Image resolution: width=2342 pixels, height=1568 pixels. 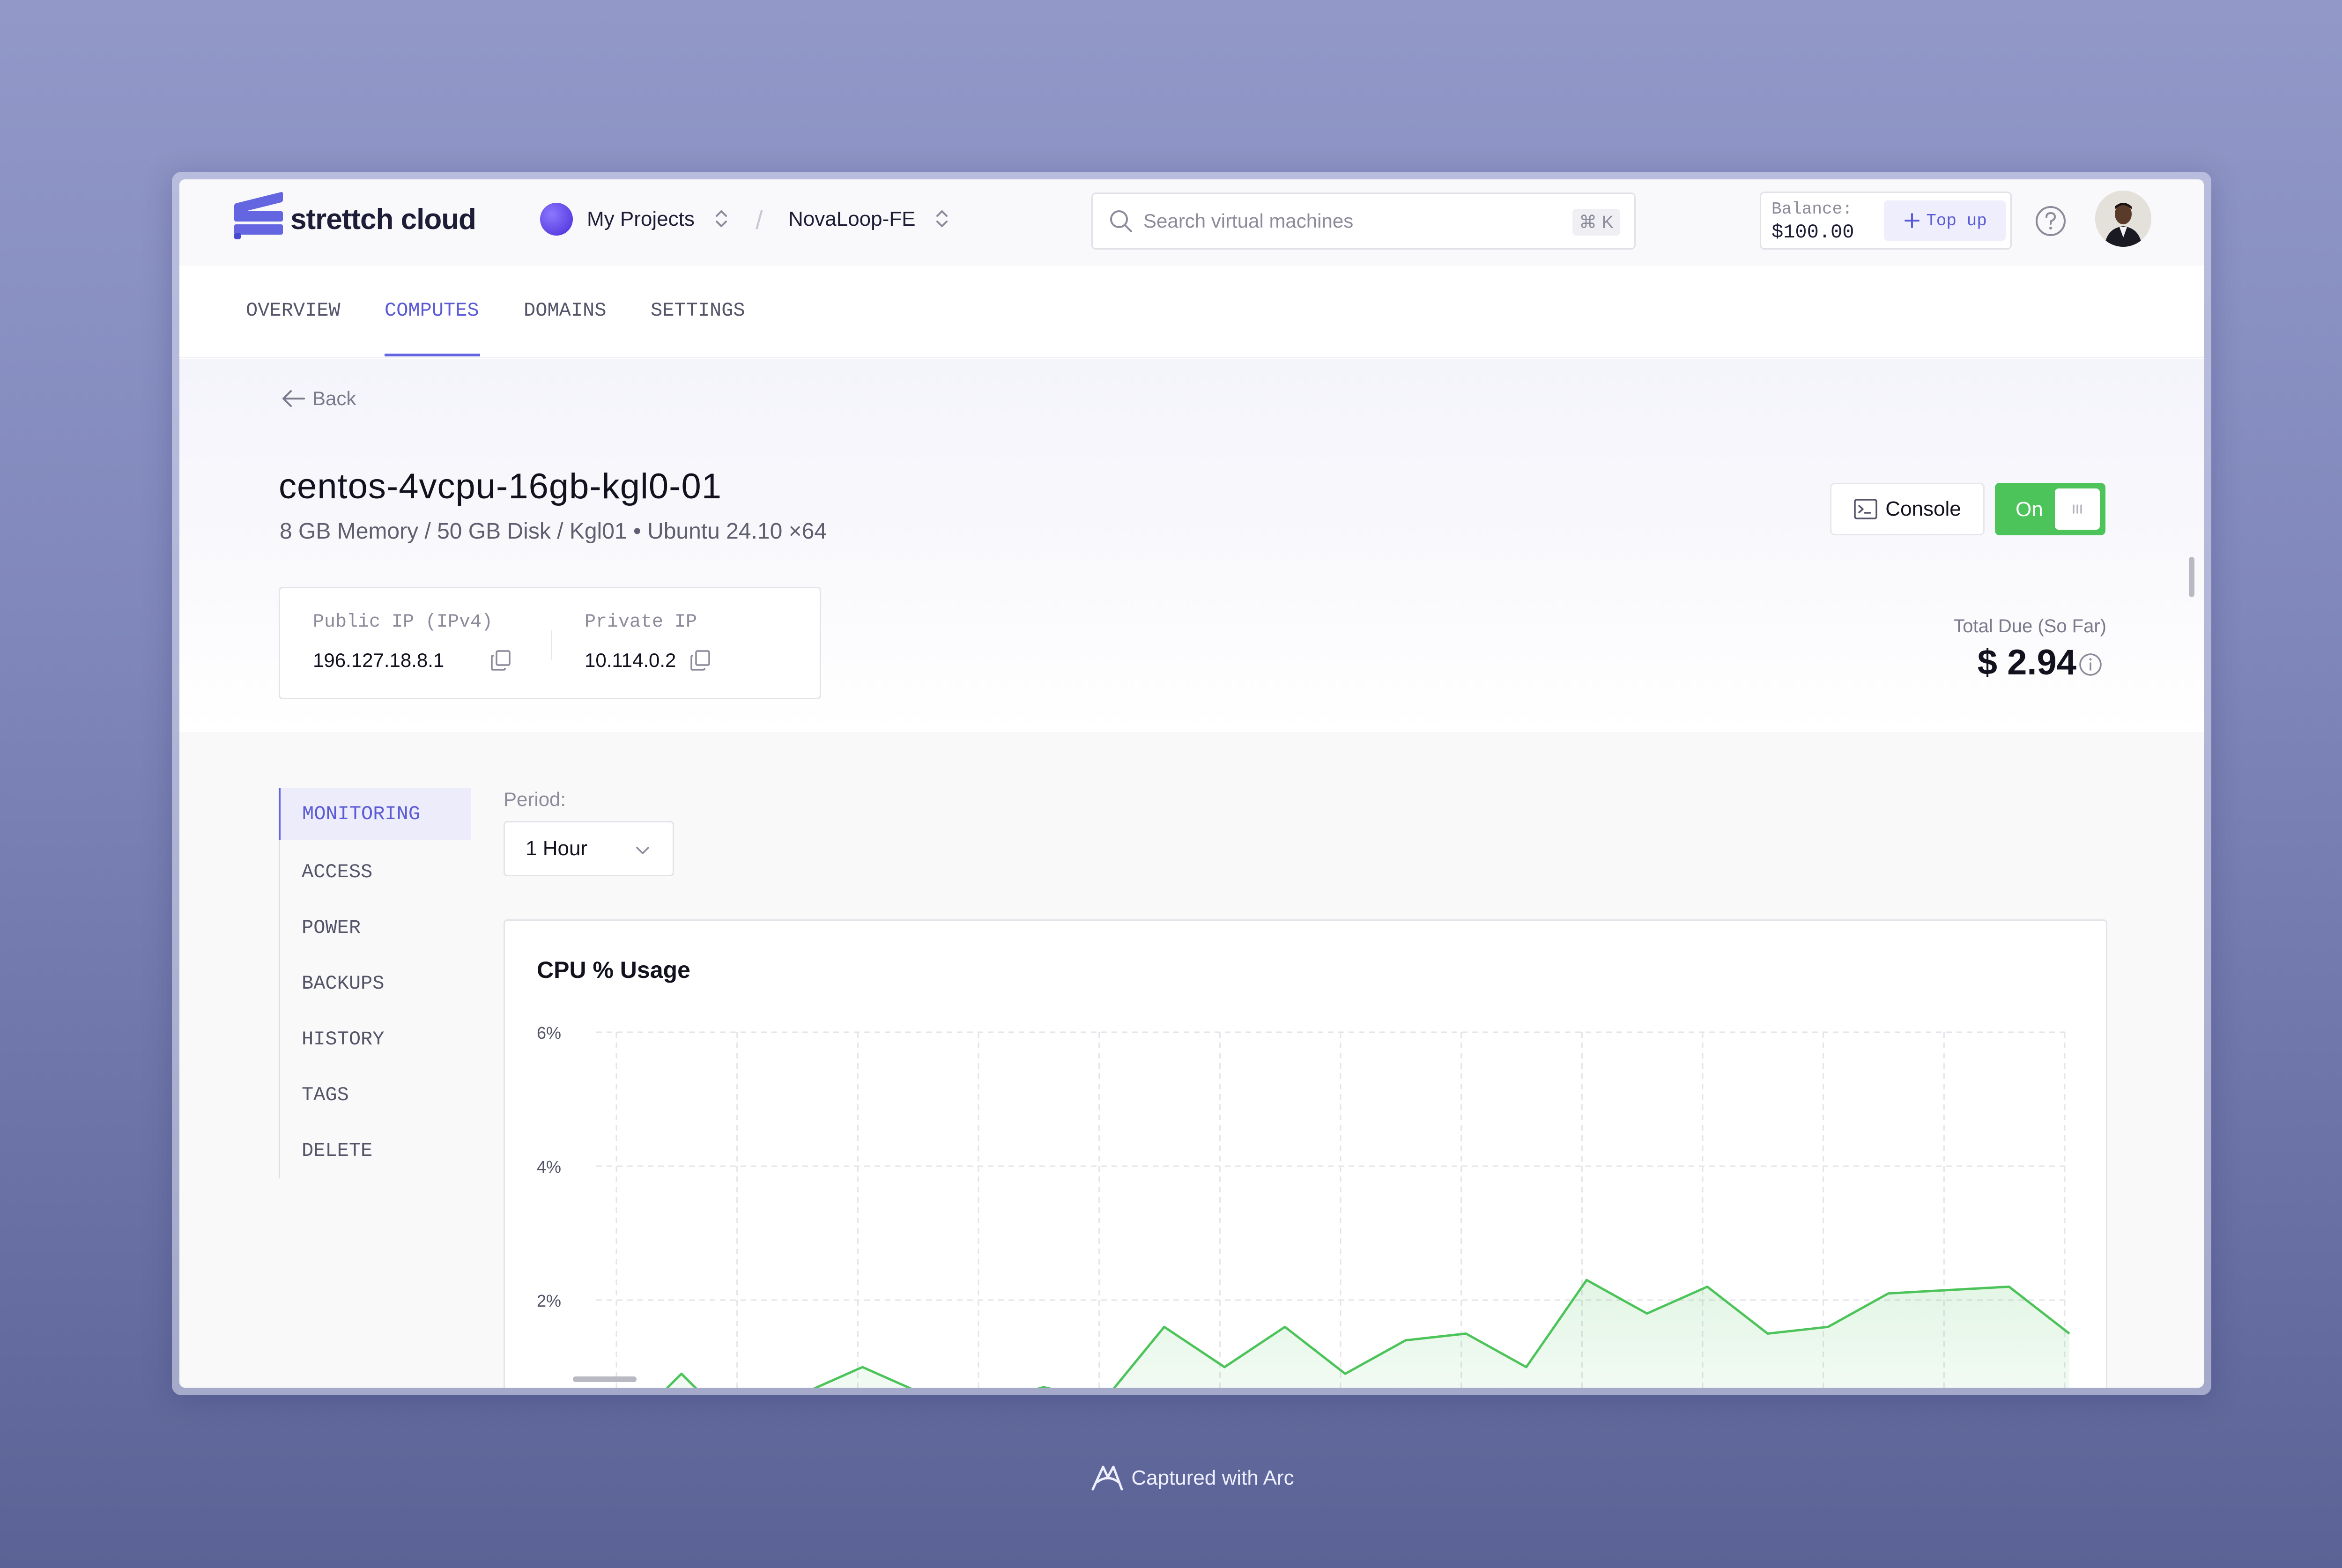 What do you see at coordinates (2026, 662) in the screenshot?
I see `total-due-value: $ 2.94` at bounding box center [2026, 662].